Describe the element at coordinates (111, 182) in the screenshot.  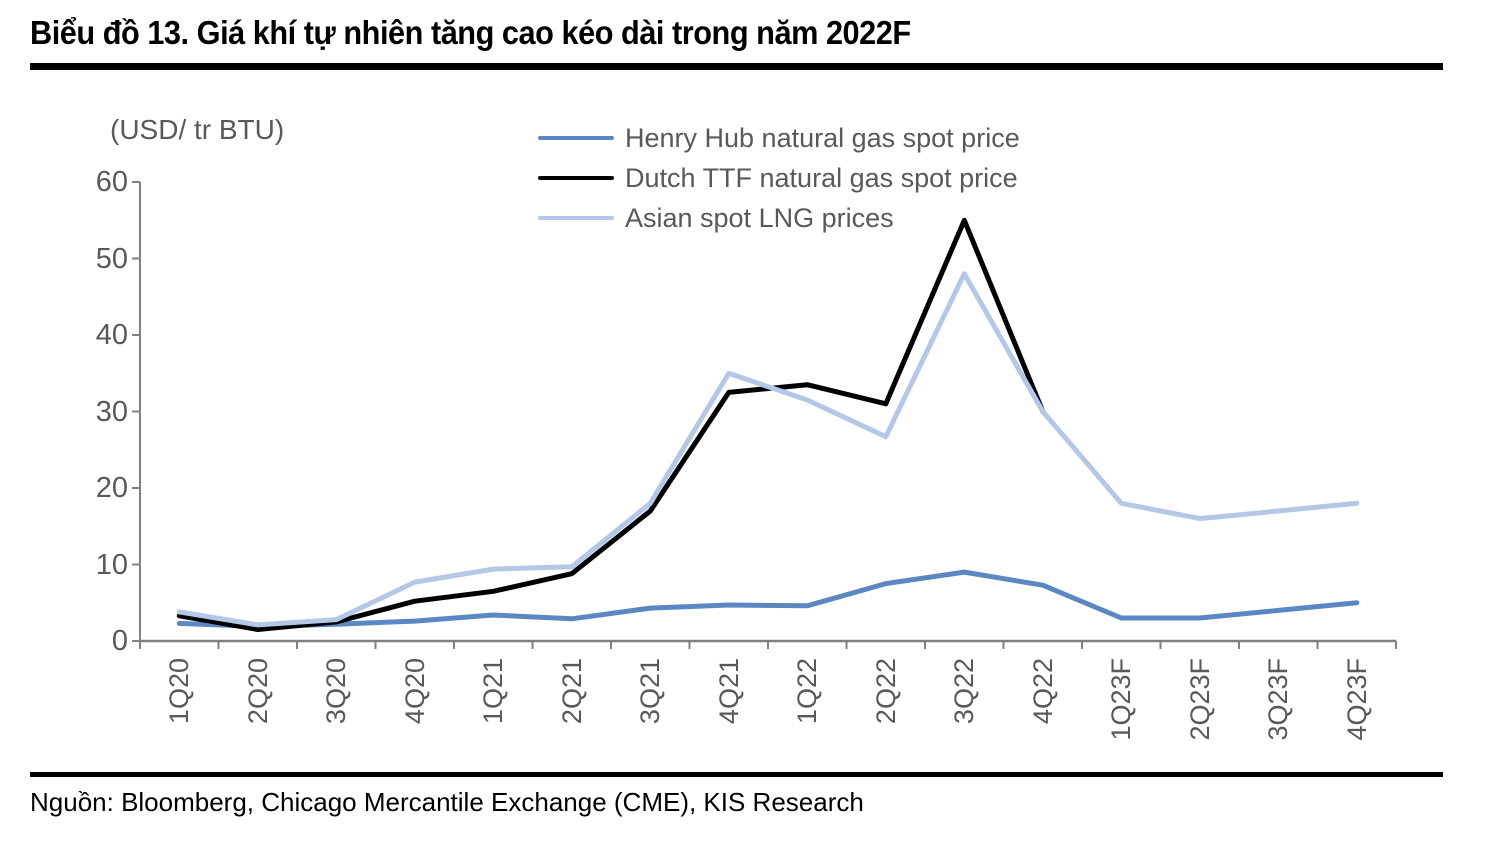
I see `y-tick-label: 60` at that location.